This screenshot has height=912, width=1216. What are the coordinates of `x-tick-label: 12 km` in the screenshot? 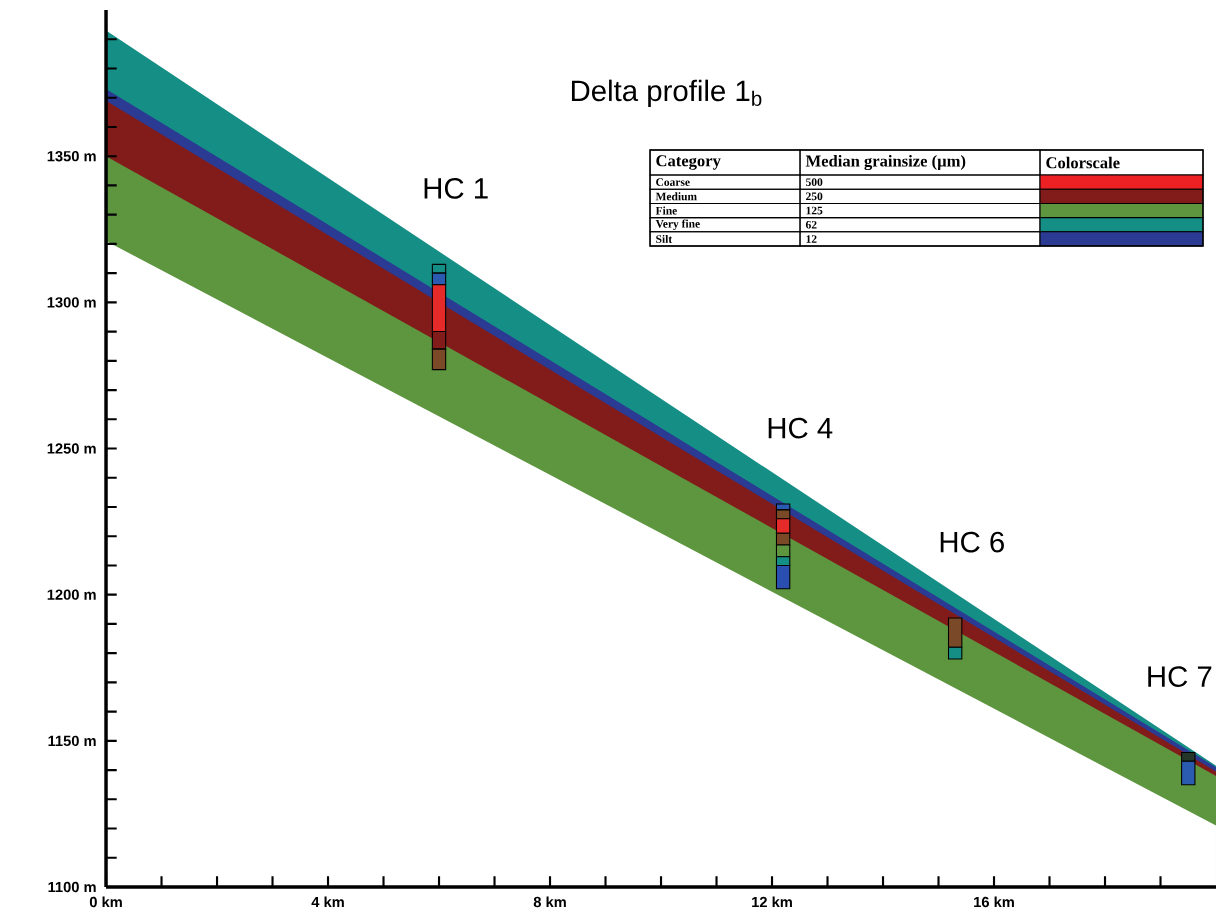 It's located at (772, 902).